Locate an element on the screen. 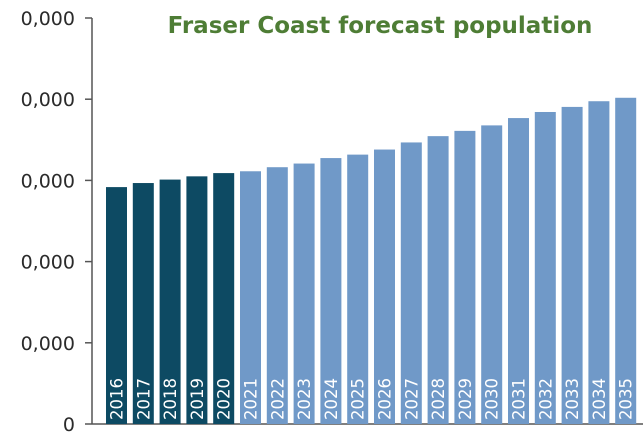 The image size is (643, 435). bar-label-2025: 2025 is located at coordinates (358, 399).